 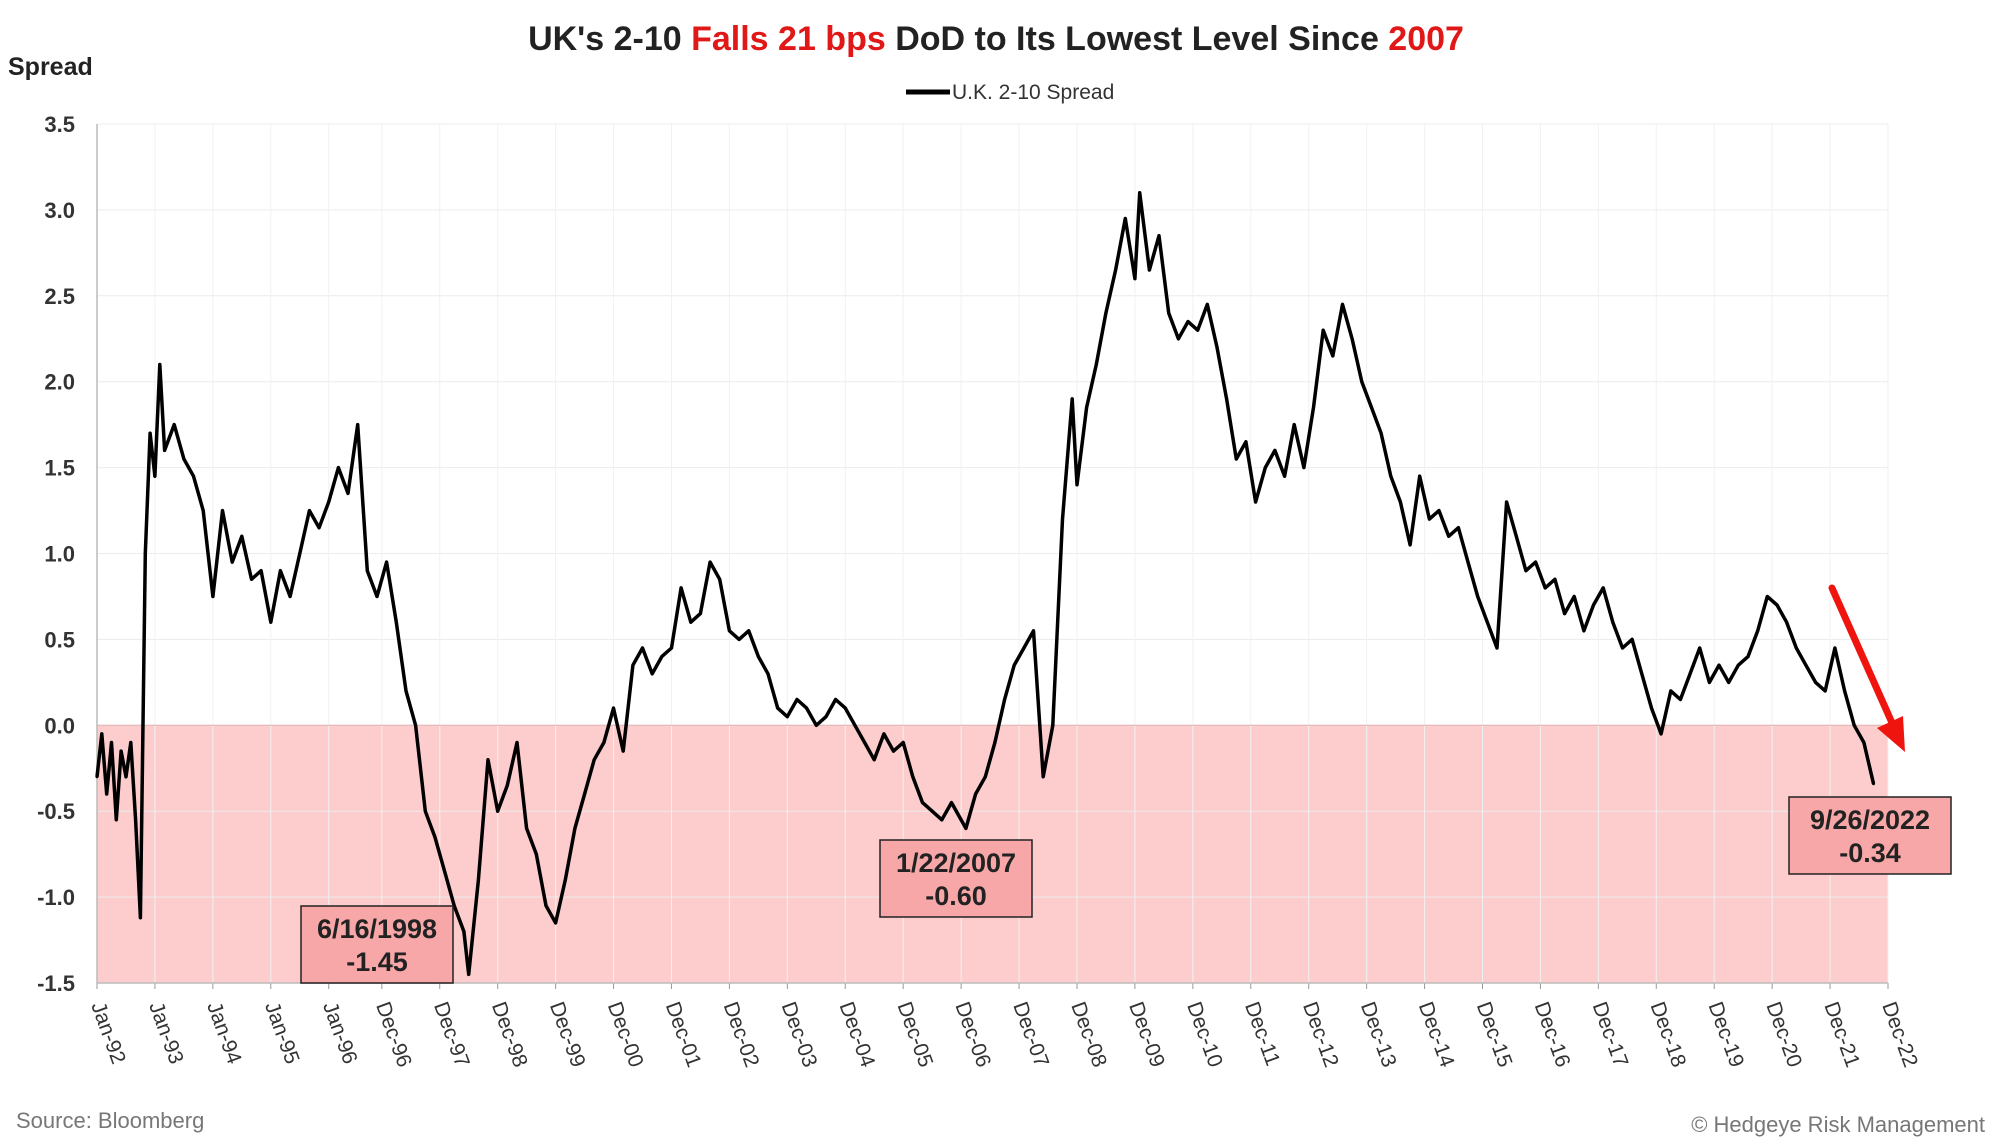 What do you see at coordinates (1668, 1034) in the screenshot?
I see `x-tick-label: Dec-18` at bounding box center [1668, 1034].